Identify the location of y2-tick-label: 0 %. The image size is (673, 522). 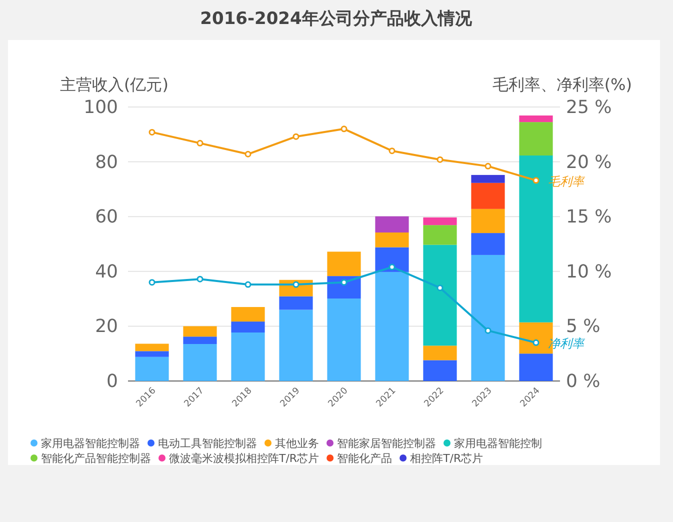
(583, 381).